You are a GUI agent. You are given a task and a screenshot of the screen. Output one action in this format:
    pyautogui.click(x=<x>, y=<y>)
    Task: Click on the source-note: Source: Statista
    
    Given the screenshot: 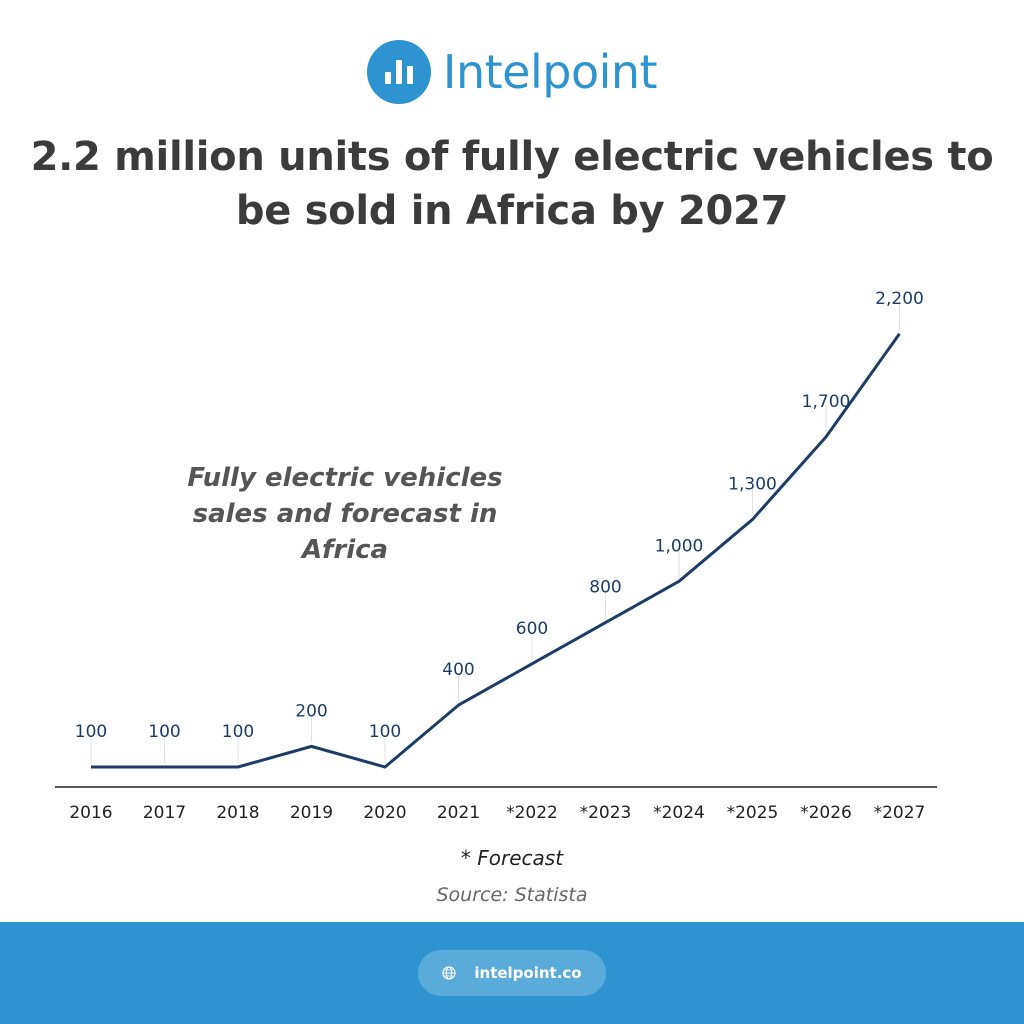 What is the action you would take?
    pyautogui.click(x=512, y=895)
    